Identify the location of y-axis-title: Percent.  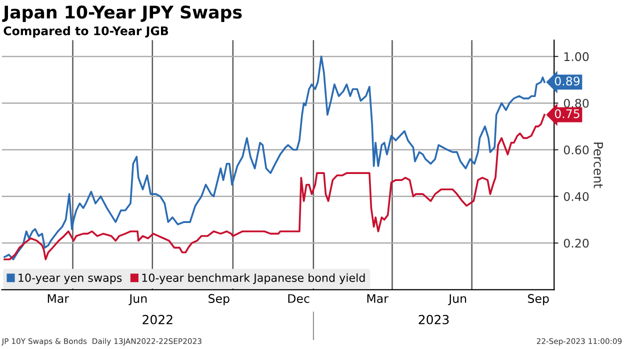
(598, 165).